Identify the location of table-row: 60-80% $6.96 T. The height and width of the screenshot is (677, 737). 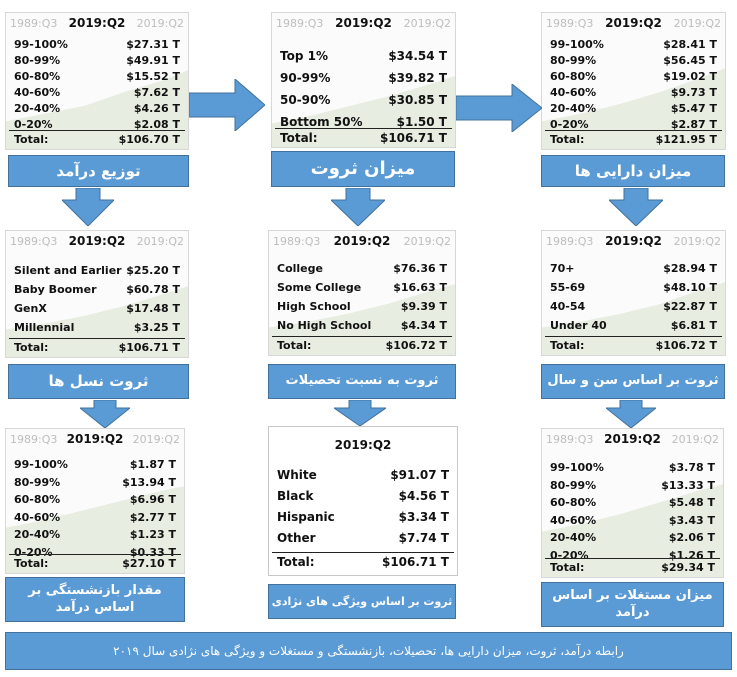
(95, 499).